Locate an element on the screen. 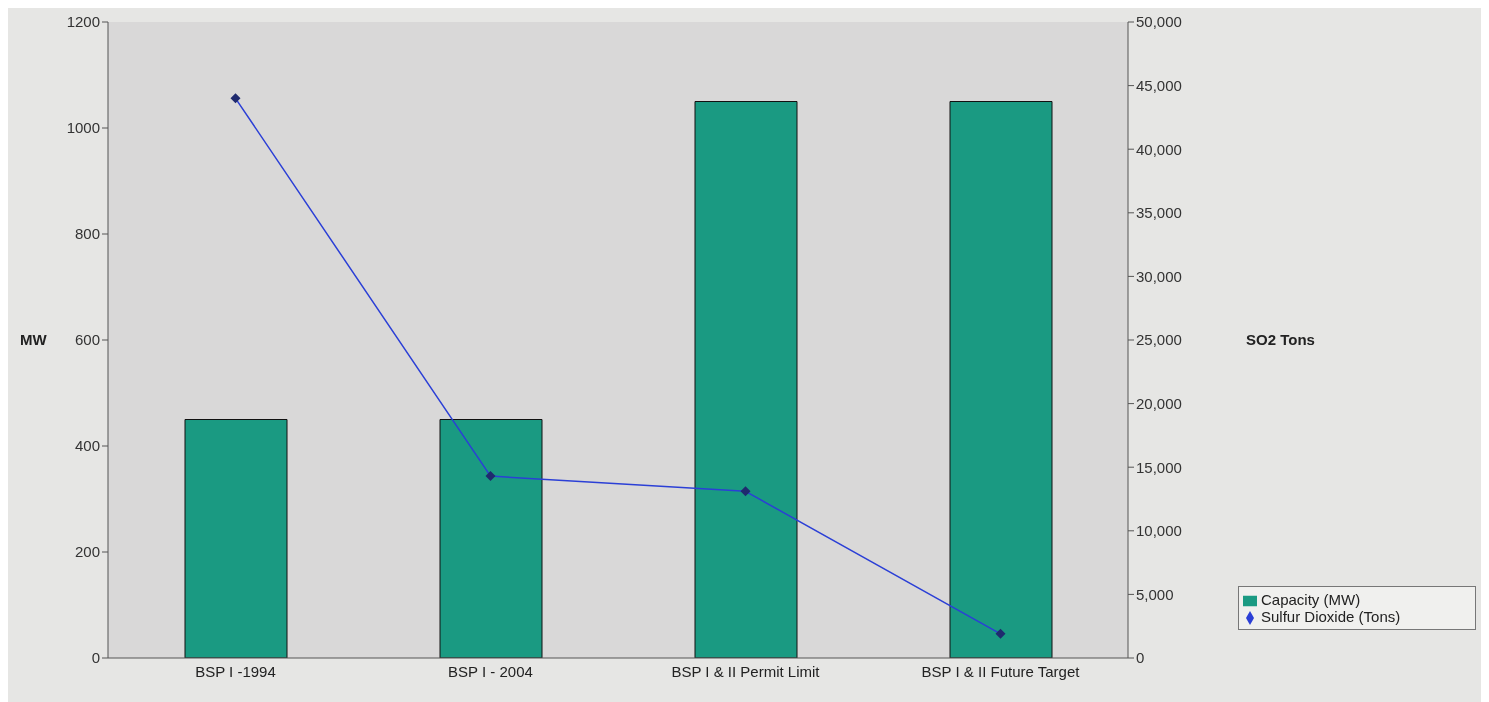 The image size is (1489, 702). y2-tick-label: 15,000 is located at coordinates (1159, 467).